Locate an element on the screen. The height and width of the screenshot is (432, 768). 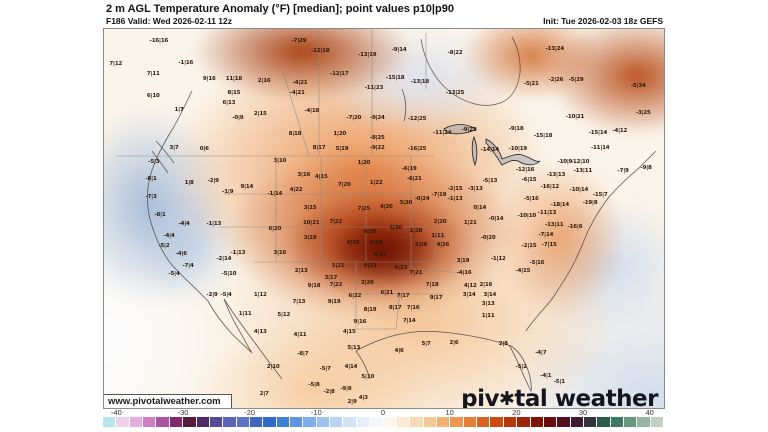
point-value: -0|24 is located at coordinates (422, 199).